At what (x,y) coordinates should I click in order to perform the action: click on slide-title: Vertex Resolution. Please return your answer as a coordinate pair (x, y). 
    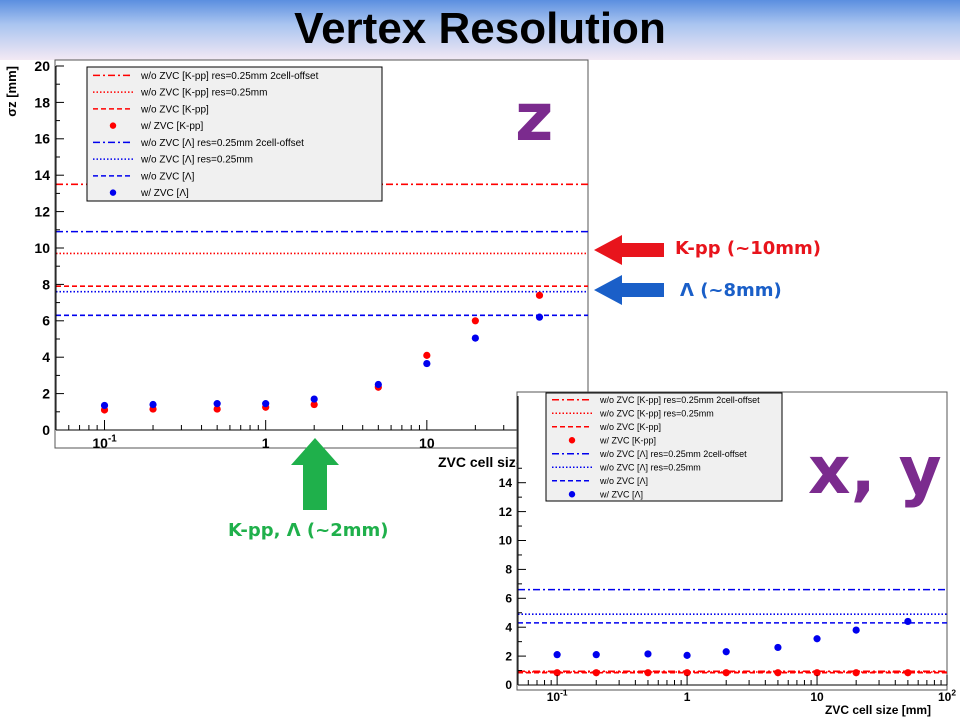
    Looking at the image, I should click on (480, 28).